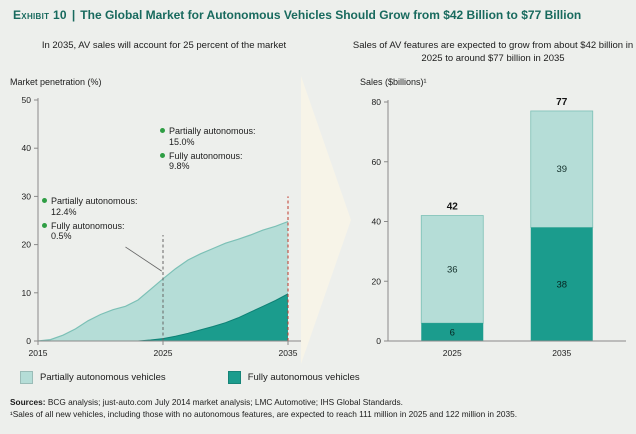 The height and width of the screenshot is (434, 636). I want to click on annotation-label: Fully autonomous: 9.8%, so click(206, 161).